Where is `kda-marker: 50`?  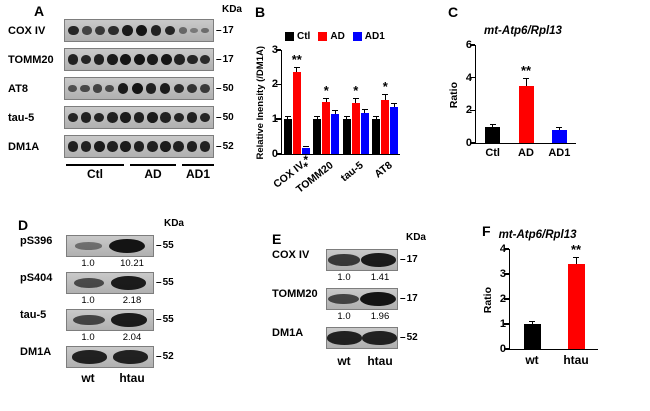
kda-marker: 50 is located at coordinates (225, 88).